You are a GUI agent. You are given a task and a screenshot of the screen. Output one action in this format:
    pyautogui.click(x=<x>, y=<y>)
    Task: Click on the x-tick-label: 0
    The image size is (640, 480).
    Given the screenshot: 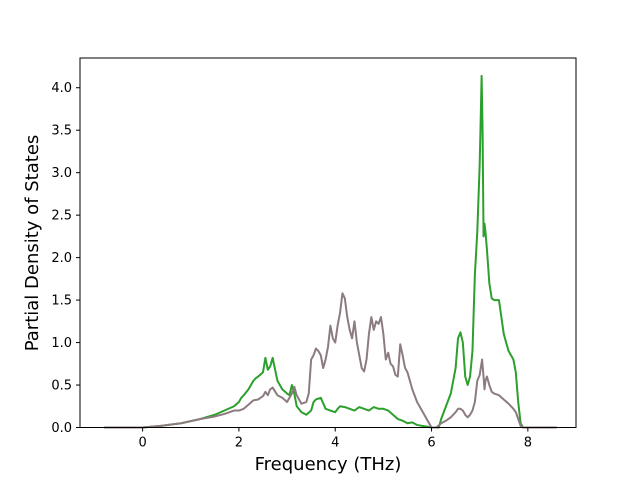 What is the action you would take?
    pyautogui.click(x=142, y=443)
    